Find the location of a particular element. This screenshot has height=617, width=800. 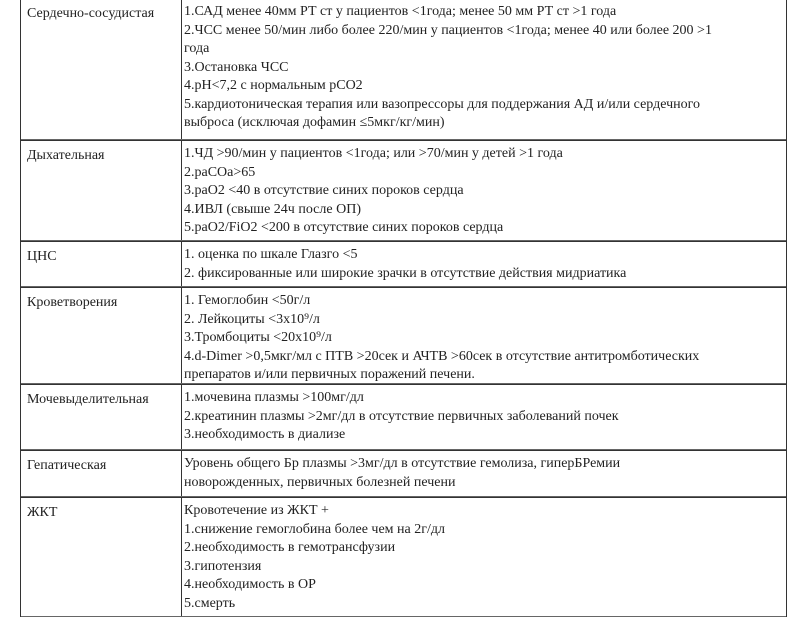

criteria-line: 2.paCOa>65 is located at coordinates (220, 172).